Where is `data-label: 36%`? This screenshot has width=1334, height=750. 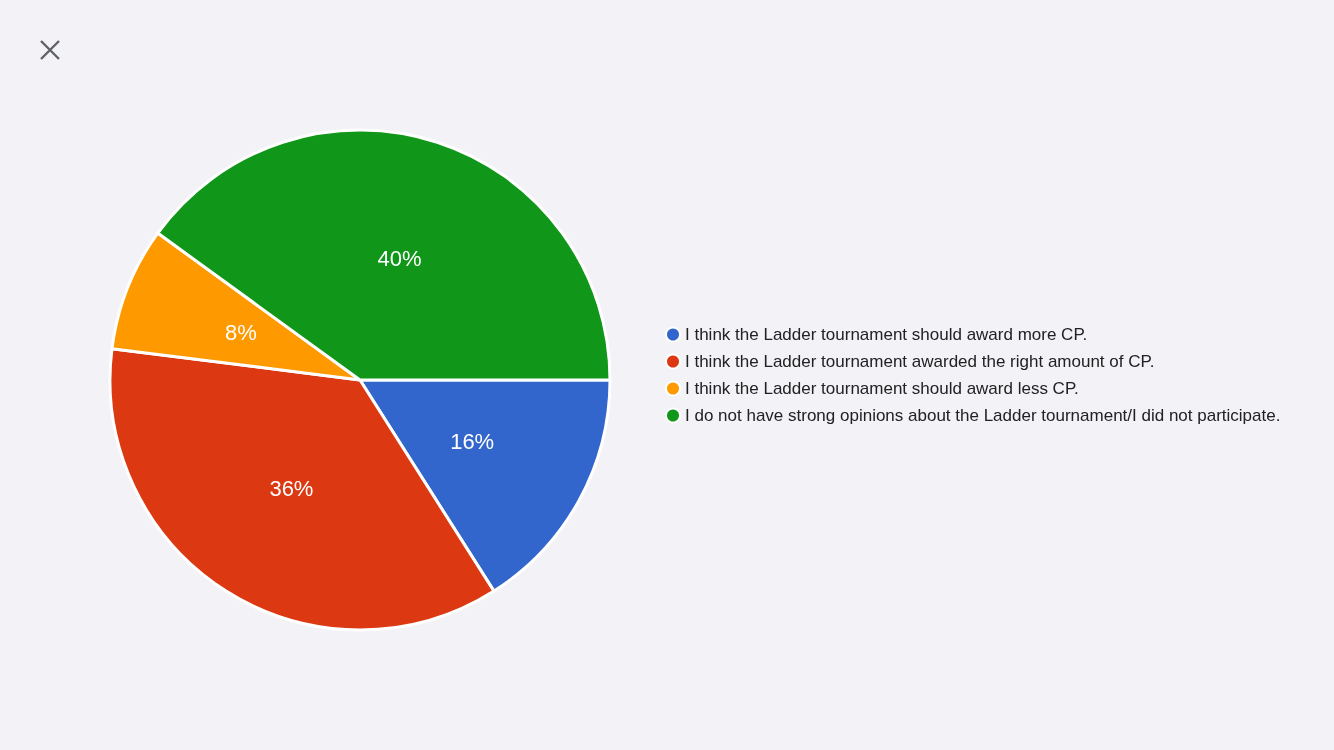 data-label: 36% is located at coordinates (291, 488).